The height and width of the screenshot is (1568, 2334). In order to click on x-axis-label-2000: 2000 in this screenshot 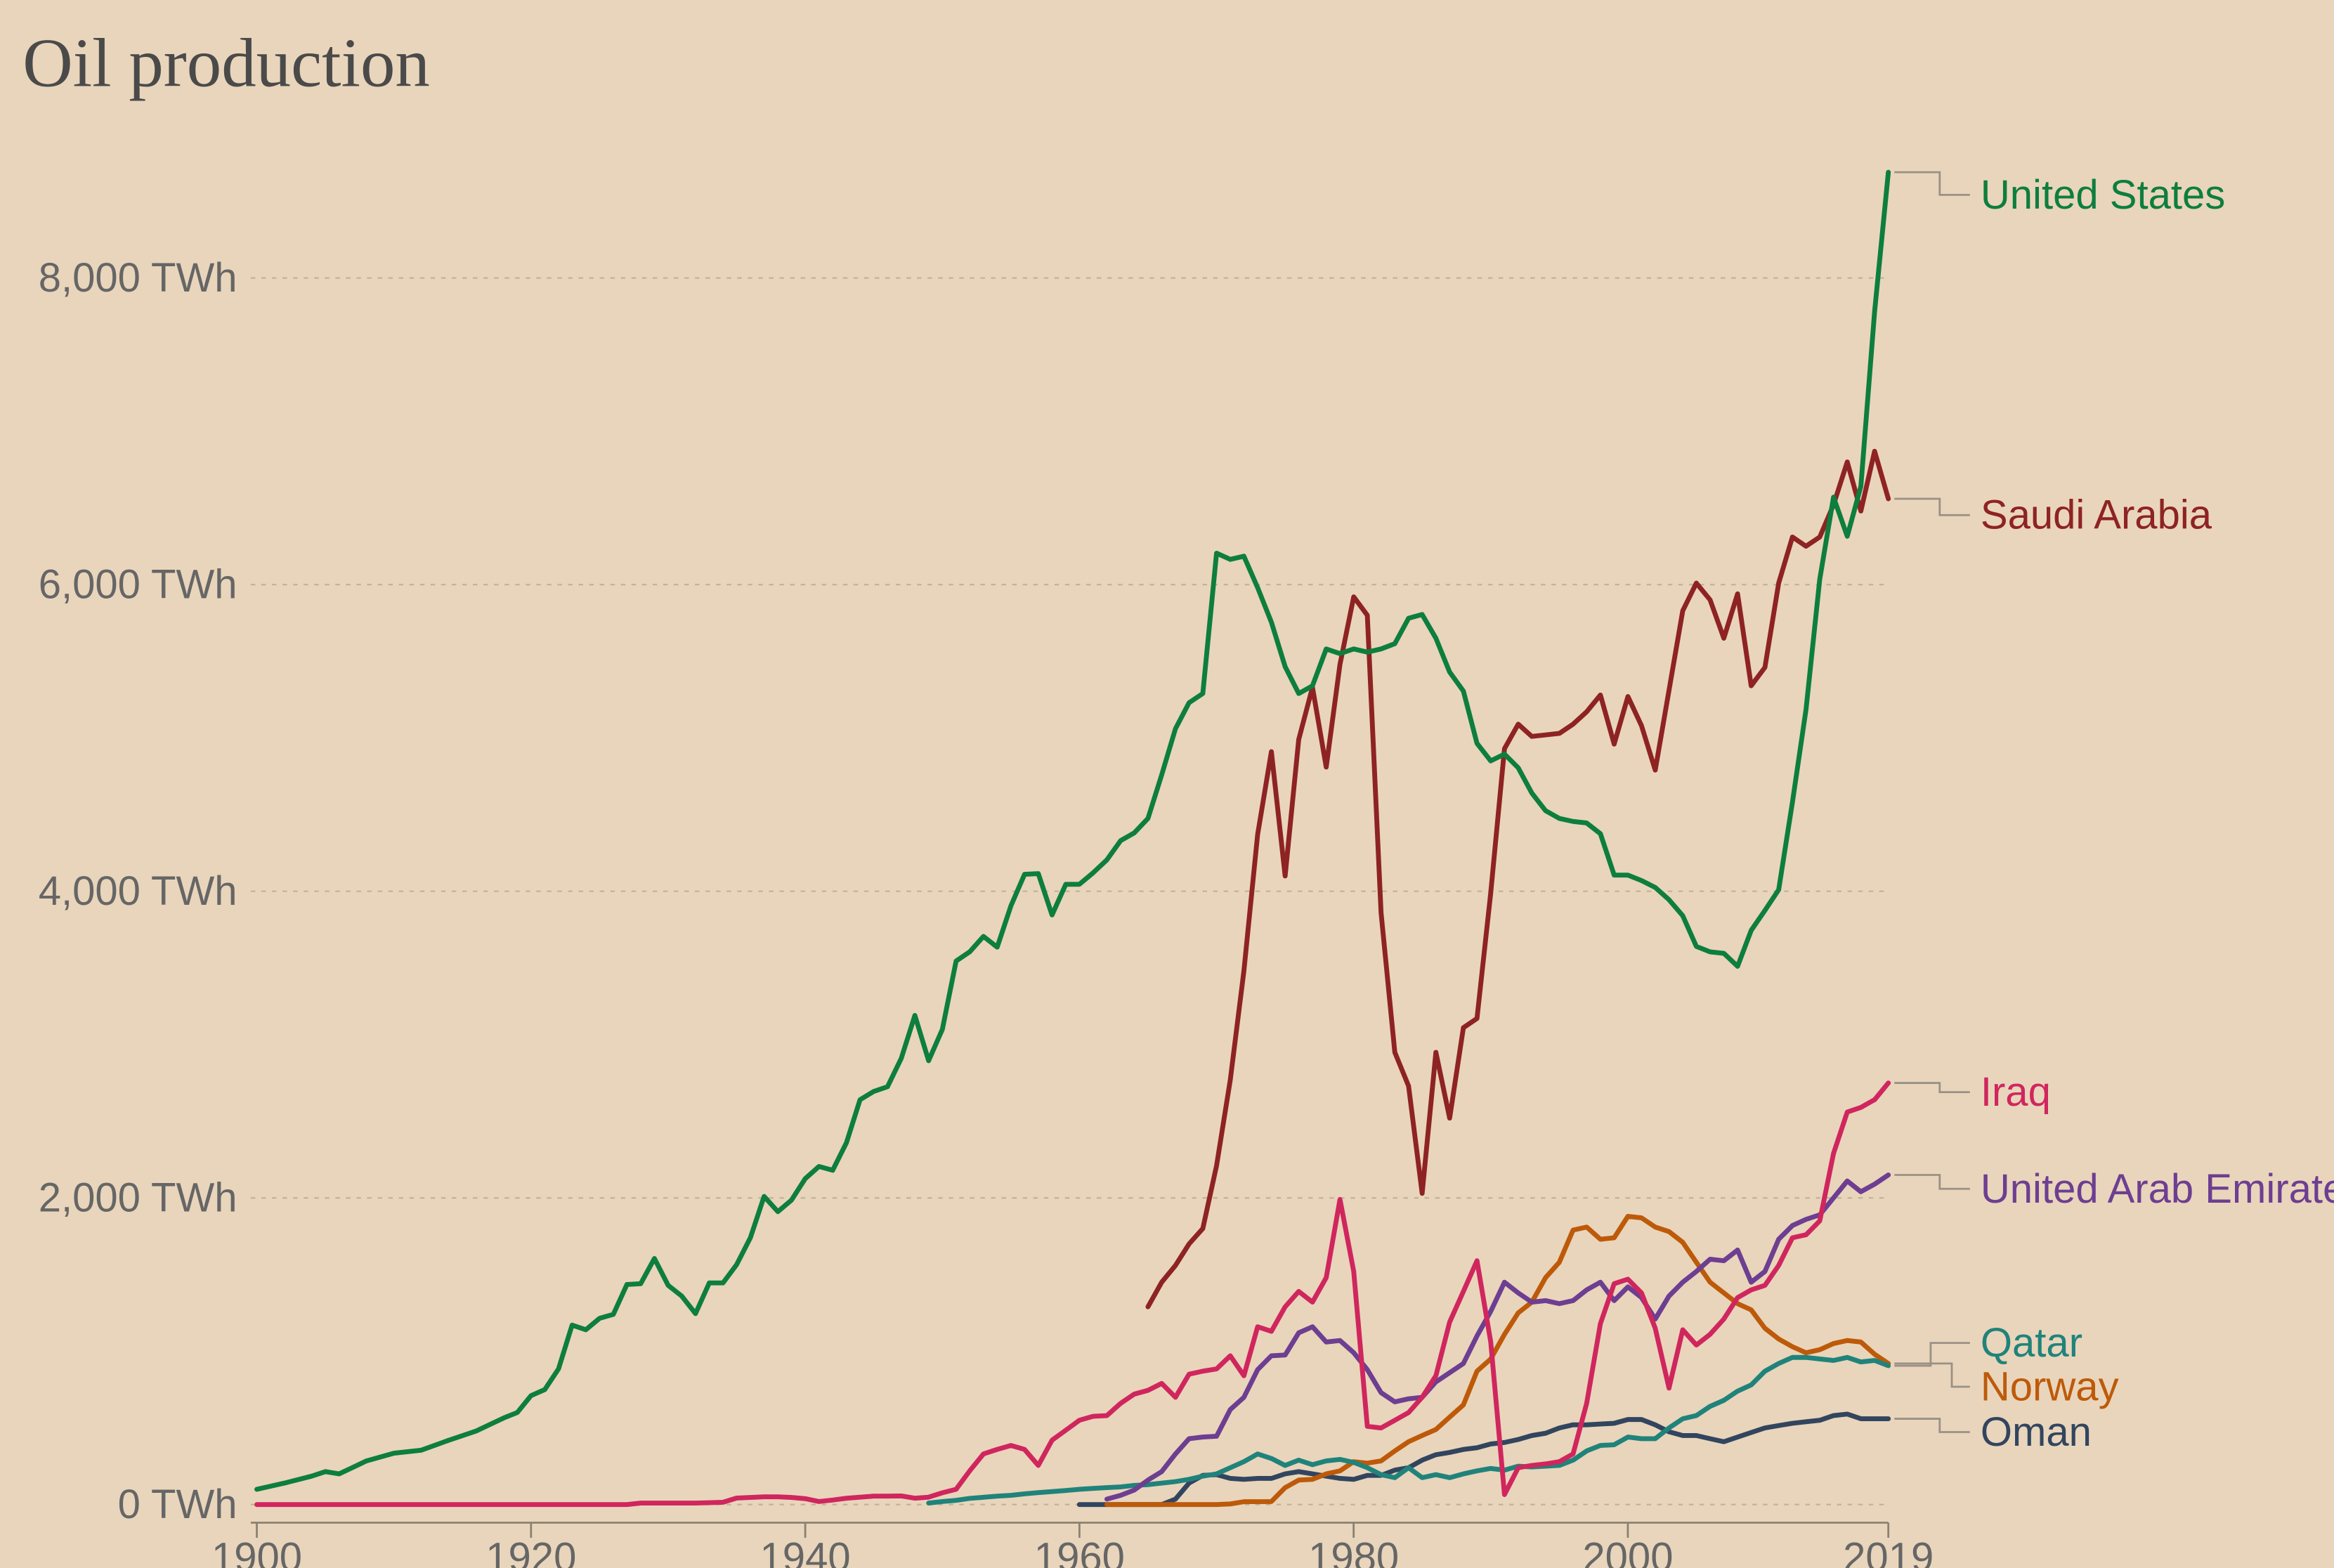, I will do `click(1627, 1551)`.